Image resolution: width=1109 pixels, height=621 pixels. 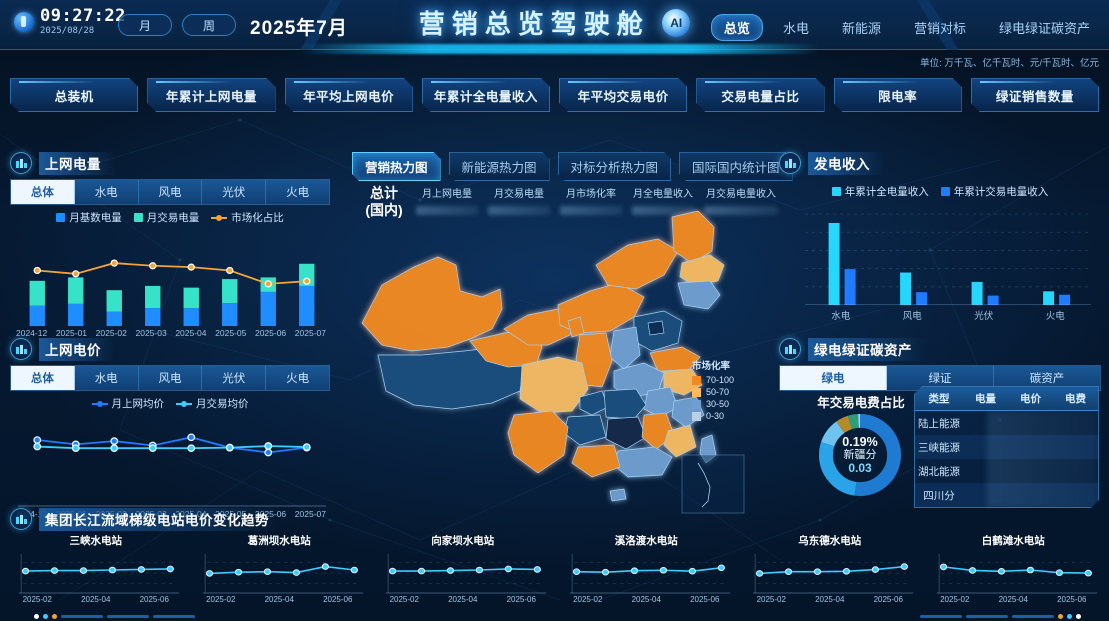 I want to click on station-card-xiangjiaba: 向家坝水电站 2025-02 2025-04 2025-06, so click(x=463, y=568).